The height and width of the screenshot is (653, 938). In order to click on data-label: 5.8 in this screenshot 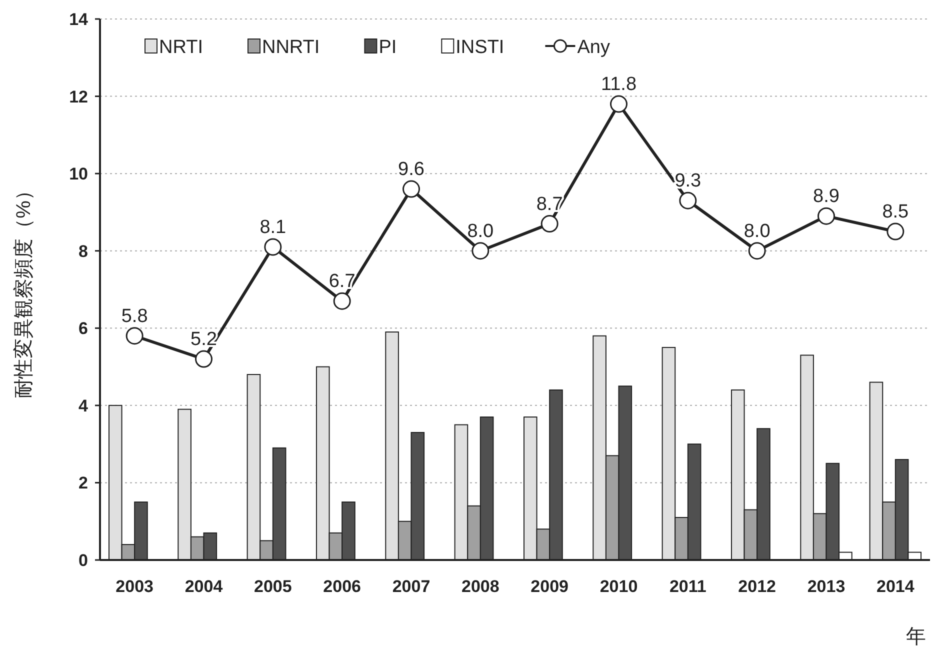, I will do `click(134, 316)`.